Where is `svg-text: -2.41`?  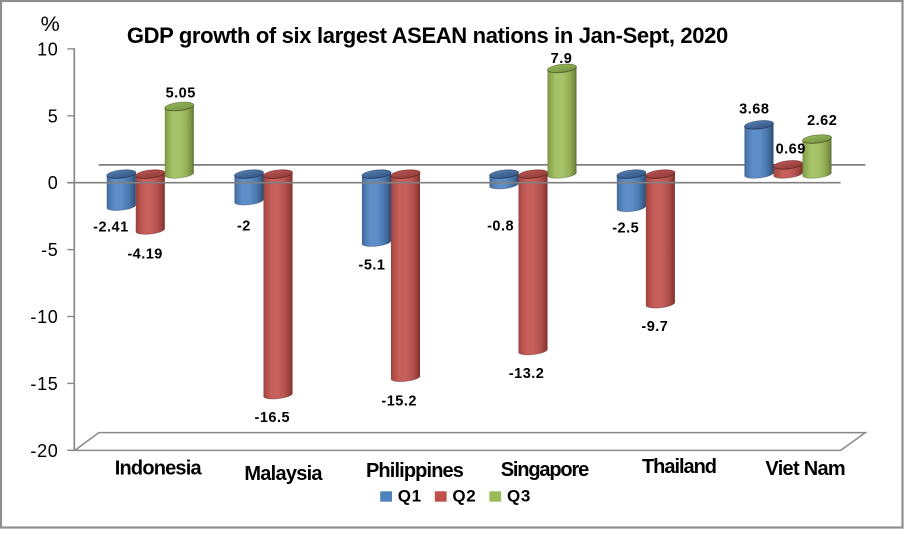
svg-text: -2.41 is located at coordinates (111, 227).